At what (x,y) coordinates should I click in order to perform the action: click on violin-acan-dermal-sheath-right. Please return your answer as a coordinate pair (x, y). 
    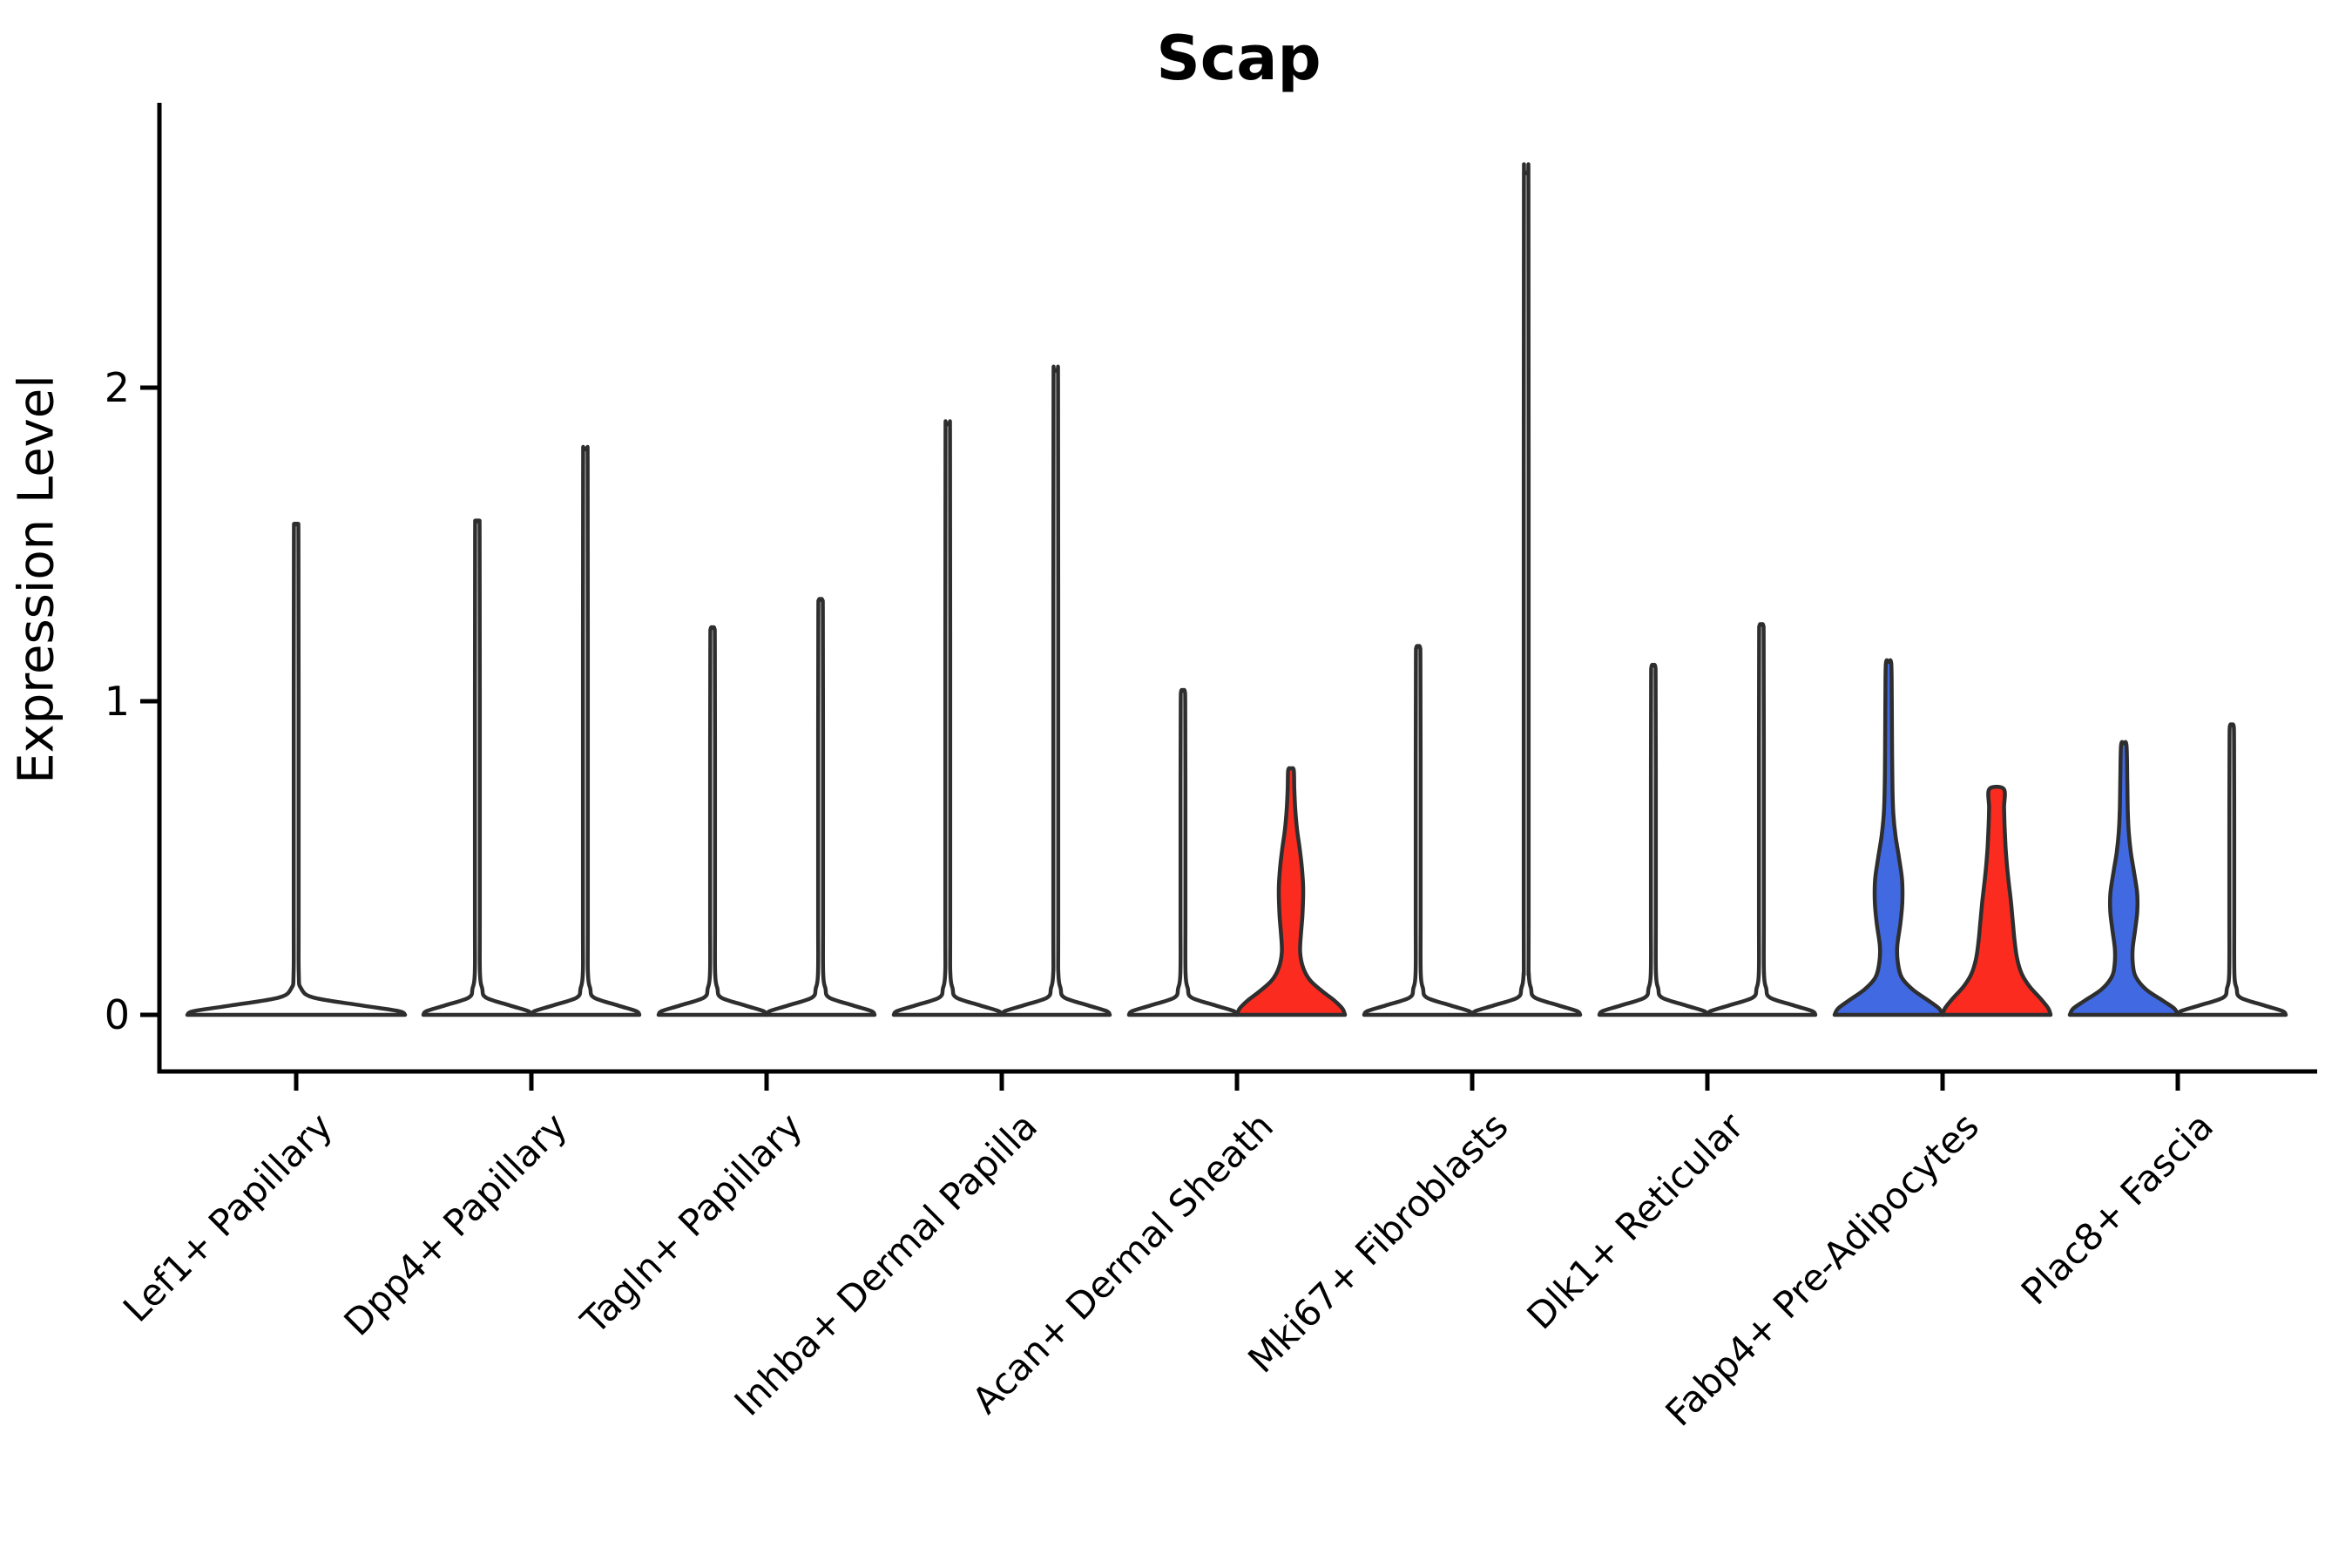
    Looking at the image, I should click on (1291, 891).